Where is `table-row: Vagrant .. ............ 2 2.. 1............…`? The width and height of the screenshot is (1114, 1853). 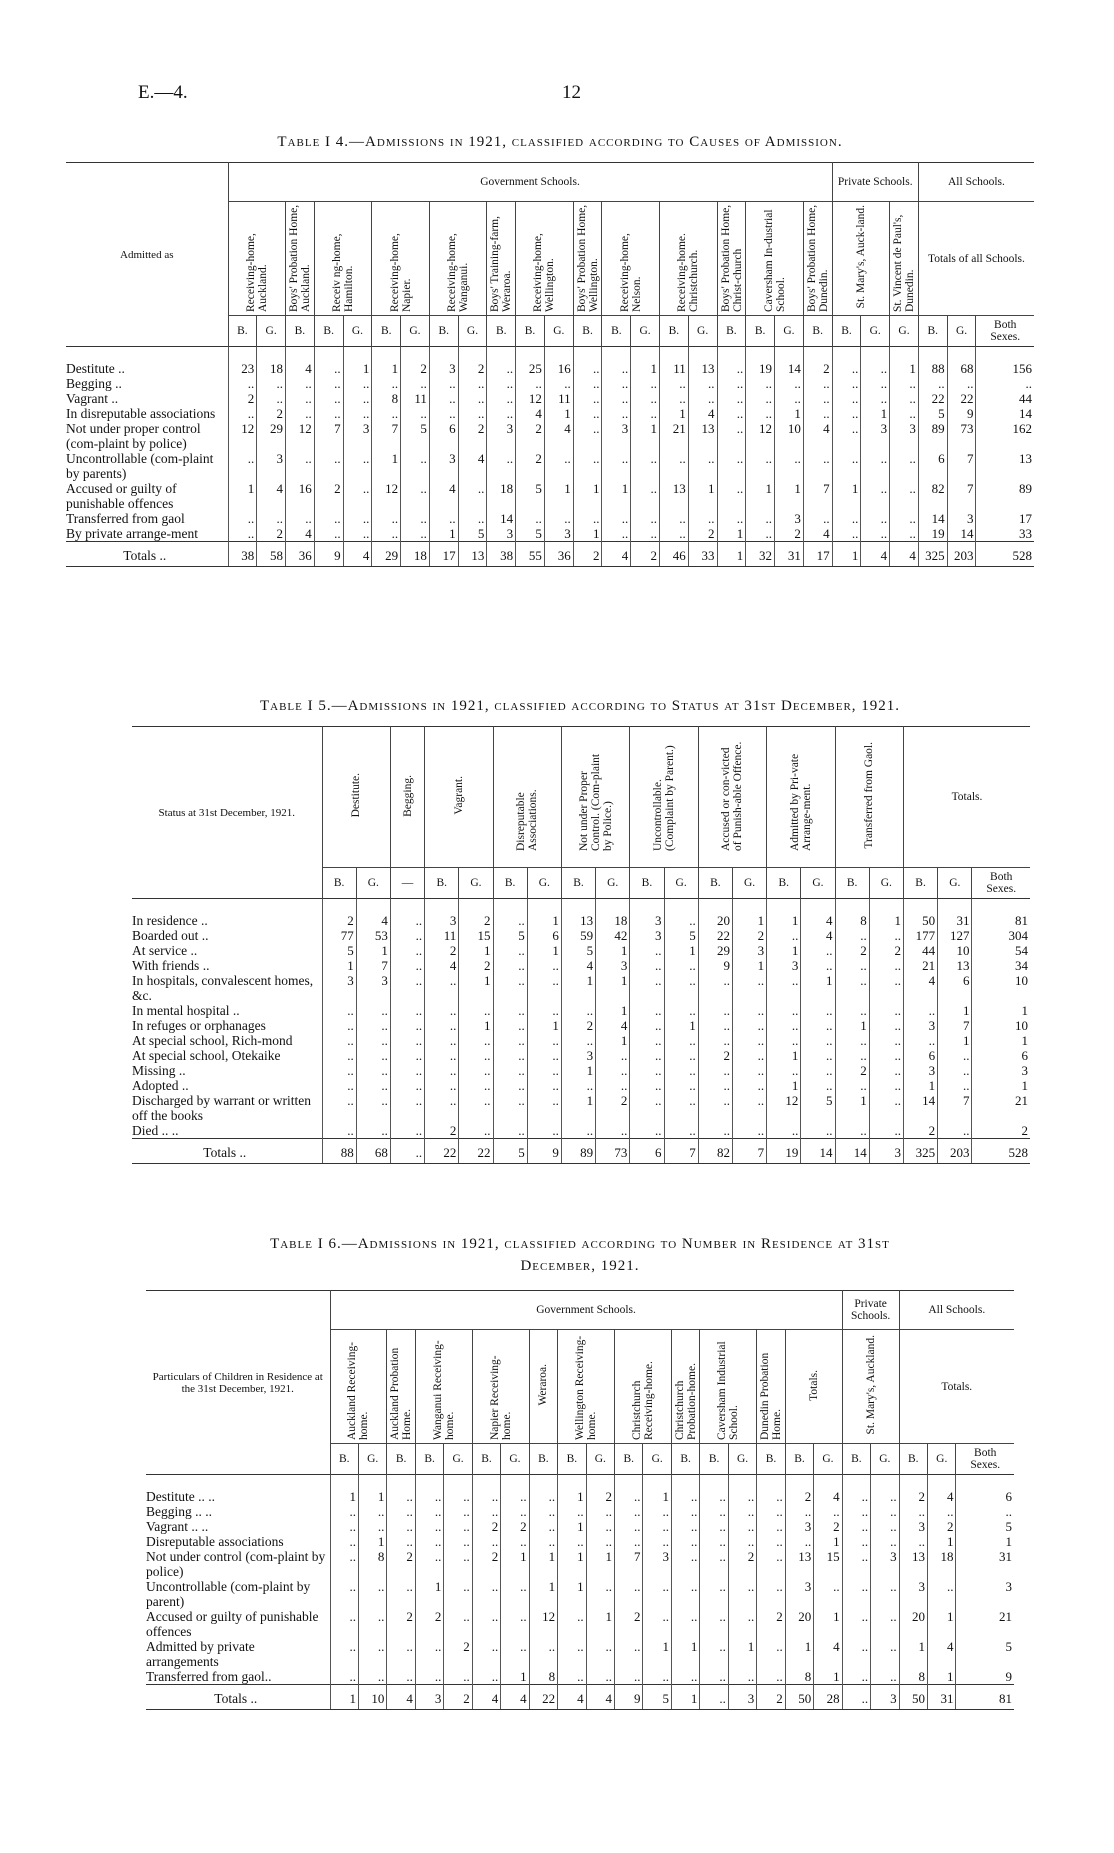 table-row: Vagrant .. ............ 2 2.. 1............… is located at coordinates (580, 1526).